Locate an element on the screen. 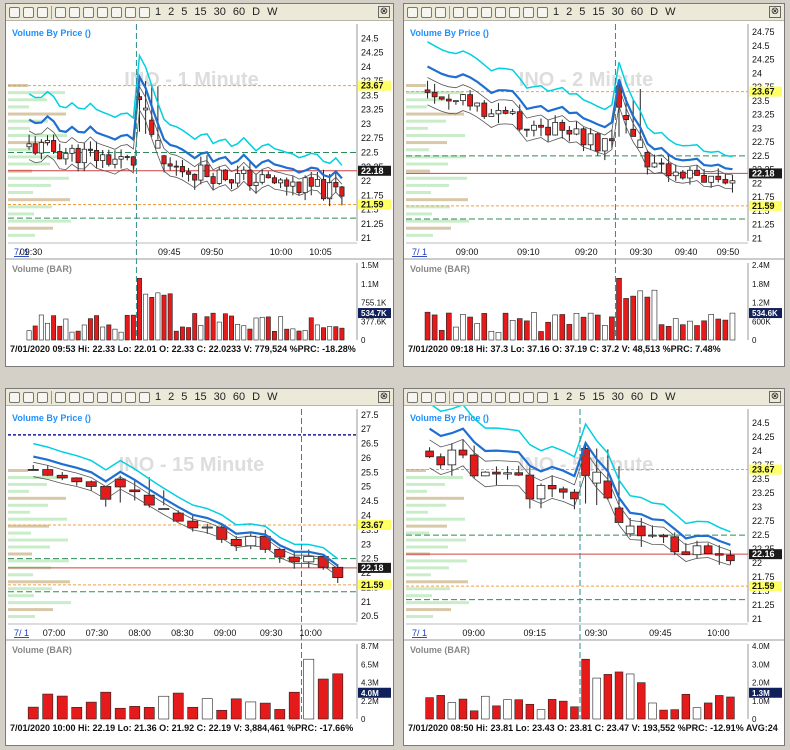  volume-badge-bg is located at coordinates (765, 313).